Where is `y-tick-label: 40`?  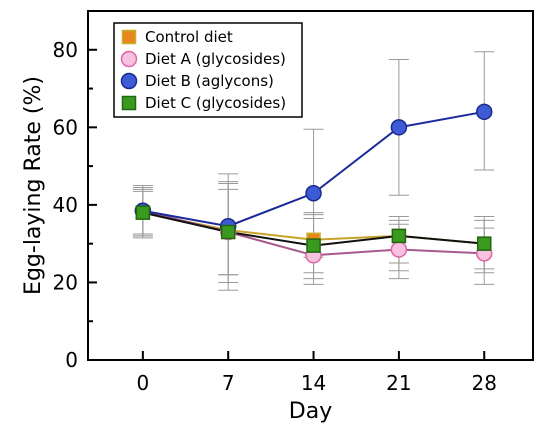 y-tick-label: 40 is located at coordinates (65, 205).